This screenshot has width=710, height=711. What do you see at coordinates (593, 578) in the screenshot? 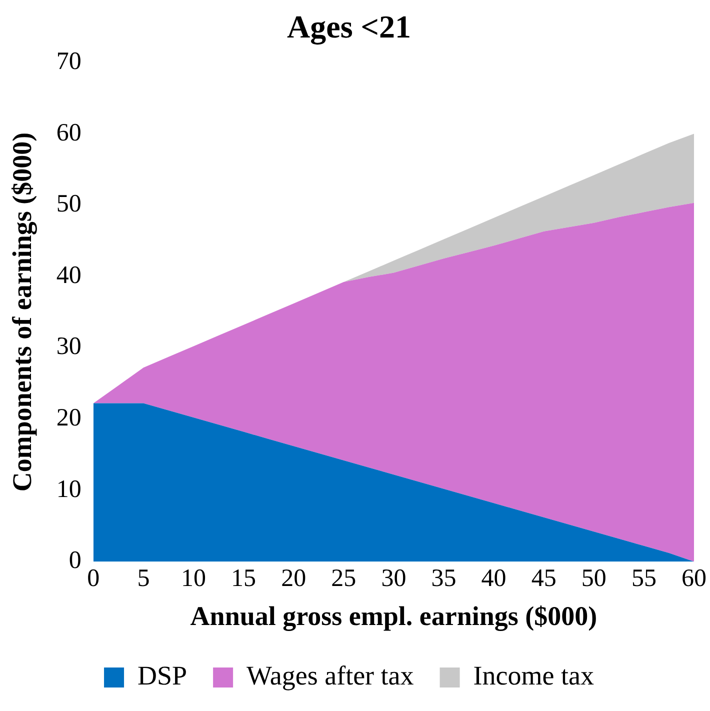
I see `x-tick-label: 50` at bounding box center [593, 578].